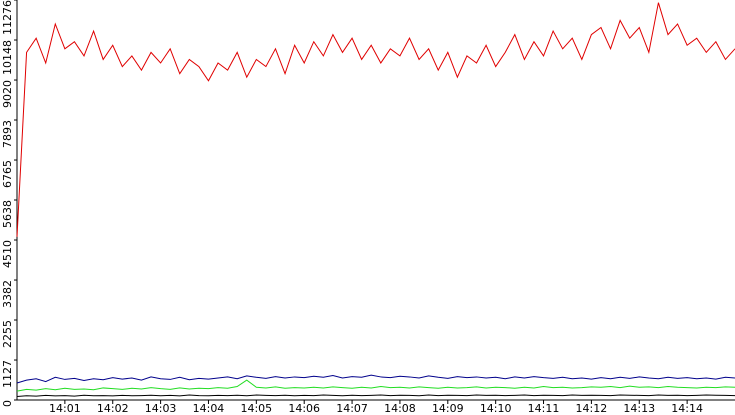 The image size is (735, 415). Describe the element at coordinates (65, 408) in the screenshot. I see `x-tick-label: 14:01` at that location.